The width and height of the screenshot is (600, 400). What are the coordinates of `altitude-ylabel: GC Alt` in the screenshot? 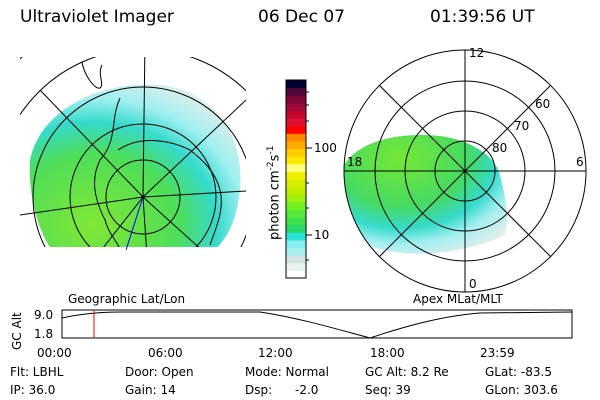 It's located at (17, 331).